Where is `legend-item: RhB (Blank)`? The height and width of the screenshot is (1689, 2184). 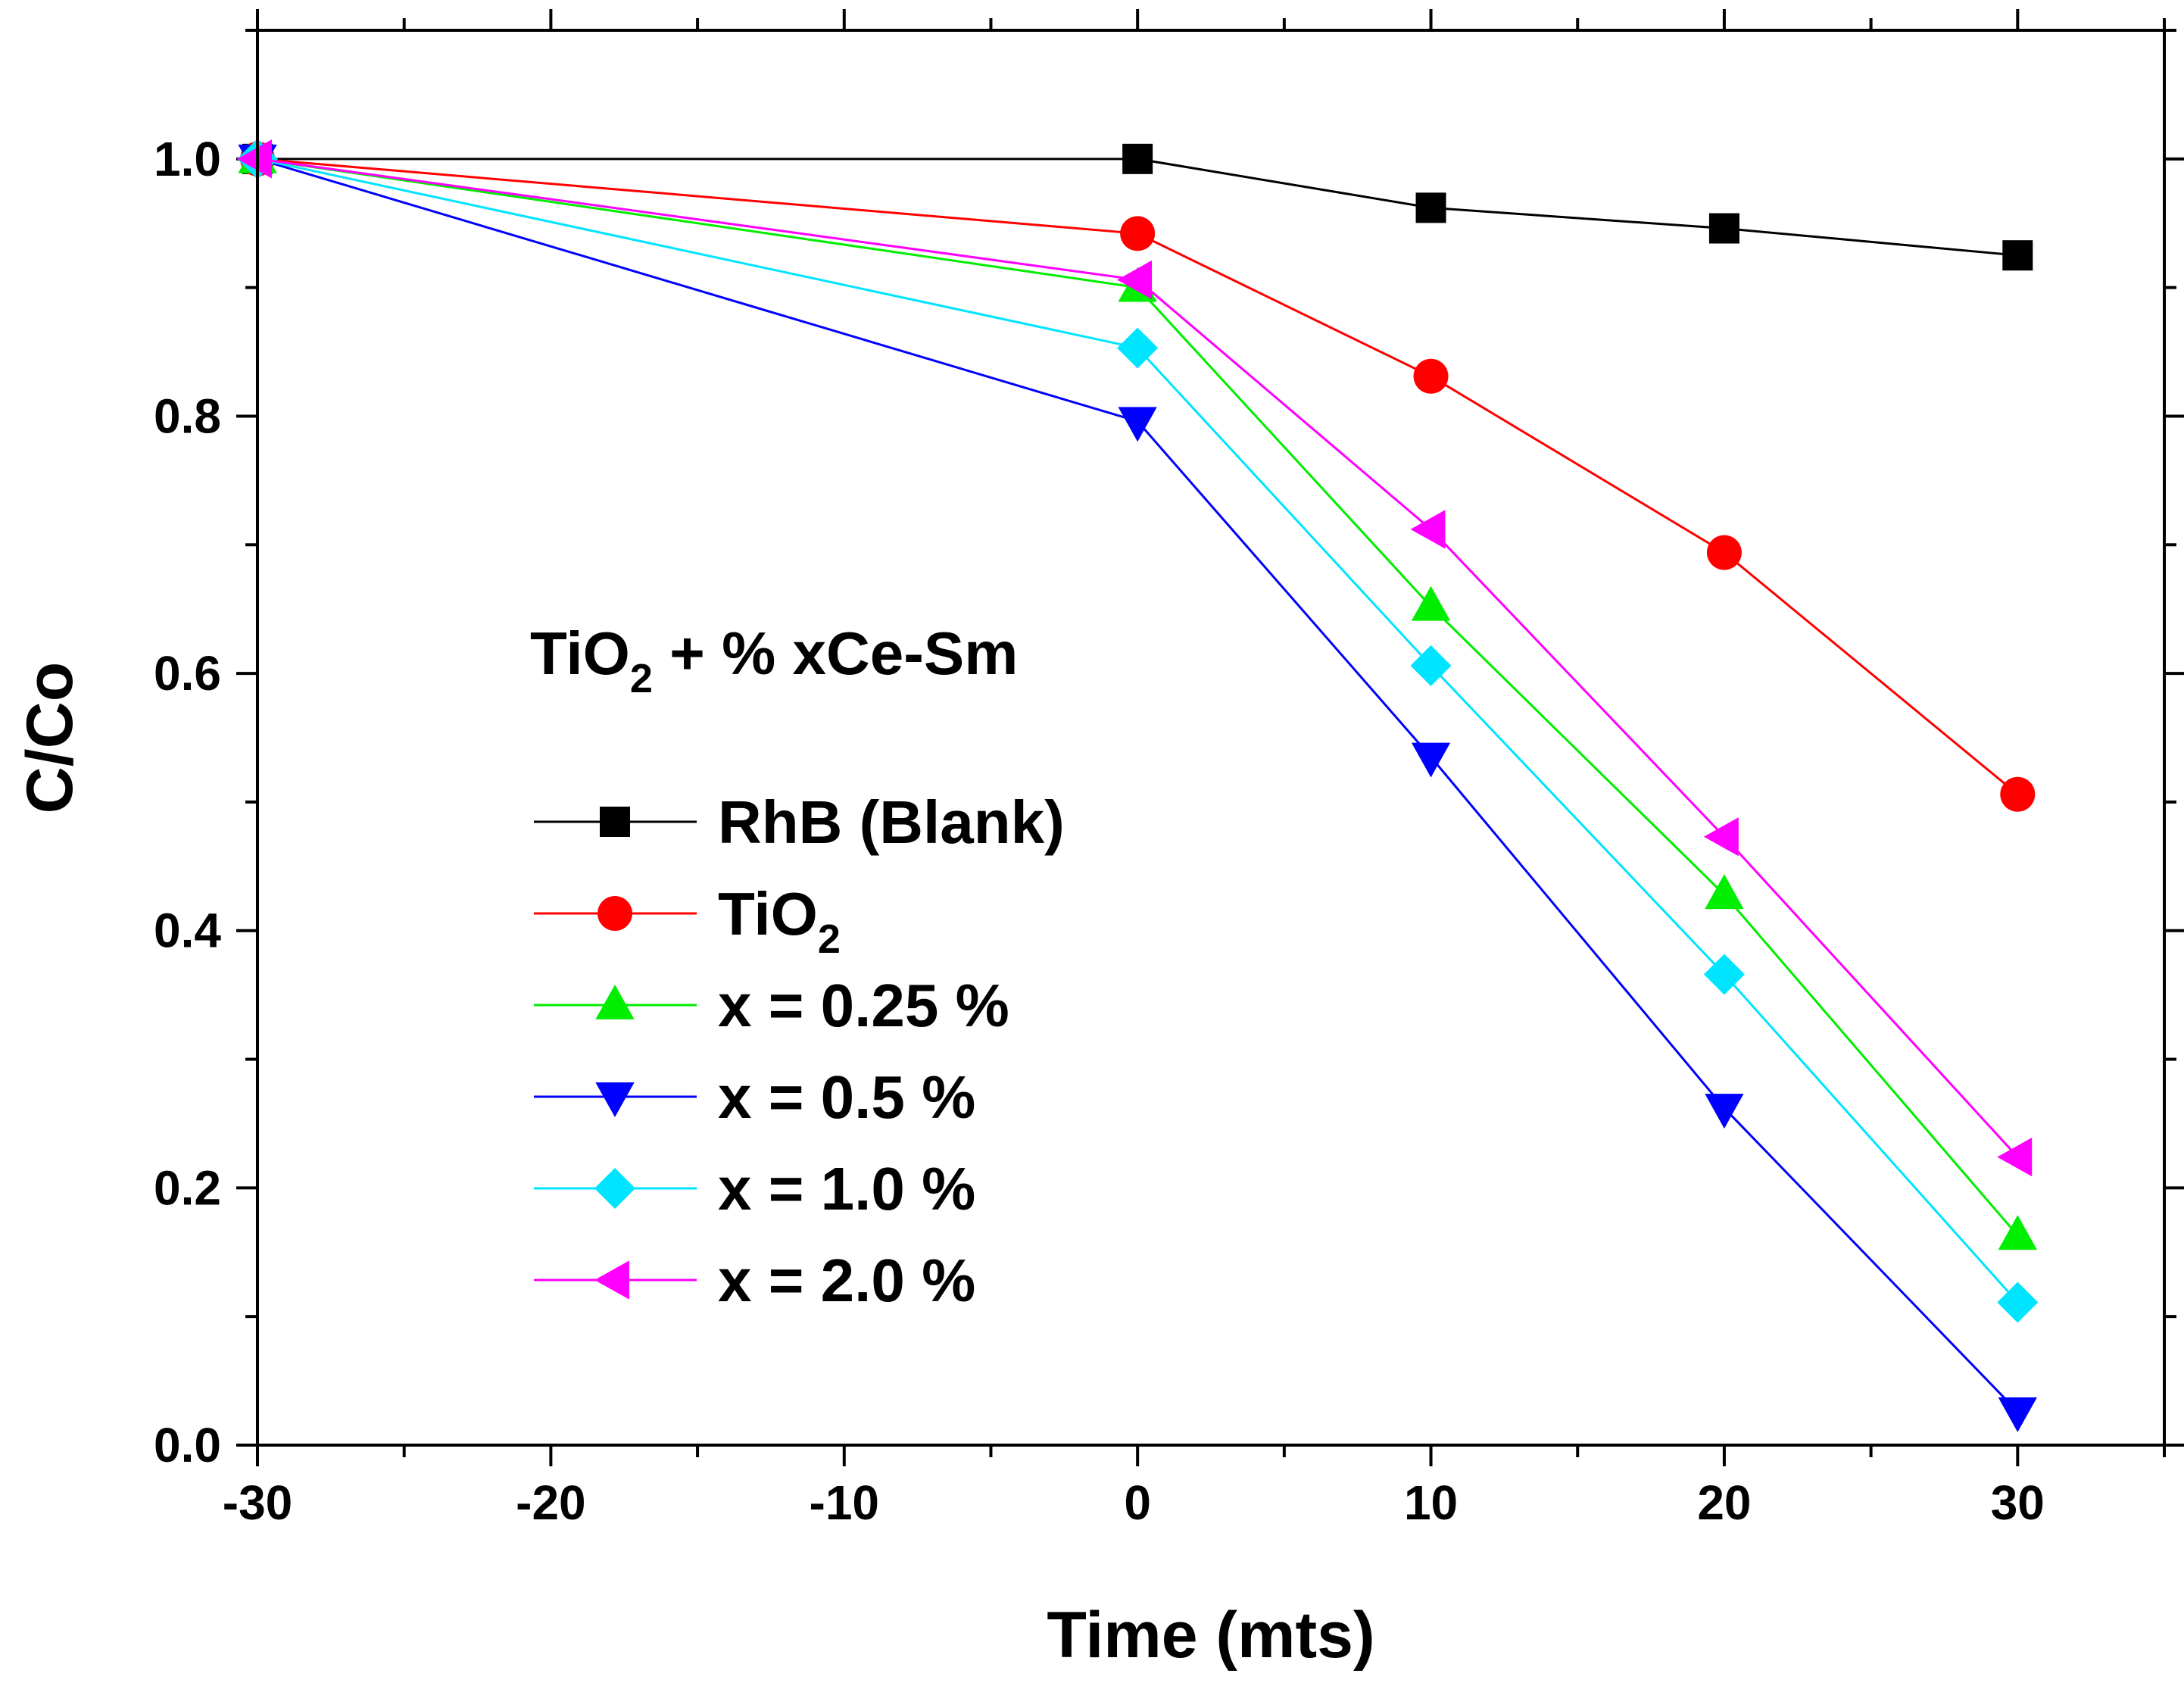 legend-item: RhB (Blank) is located at coordinates (799, 822).